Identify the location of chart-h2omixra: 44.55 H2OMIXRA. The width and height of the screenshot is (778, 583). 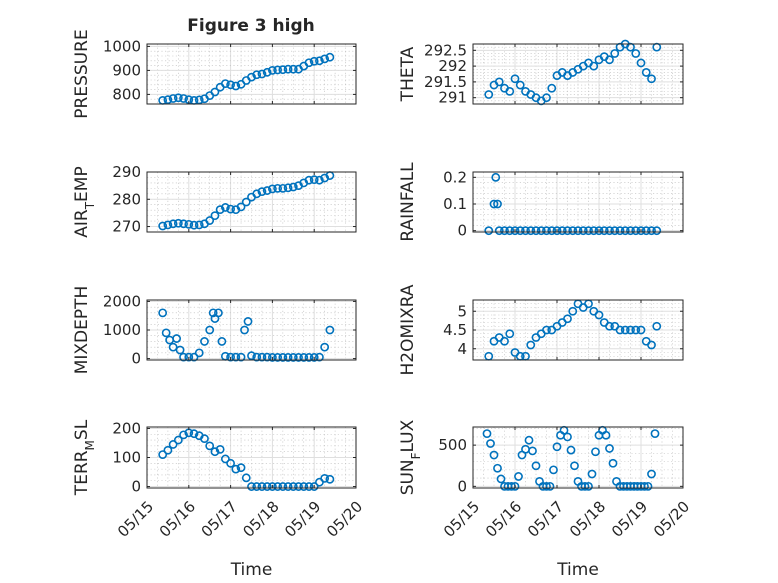
(541, 330).